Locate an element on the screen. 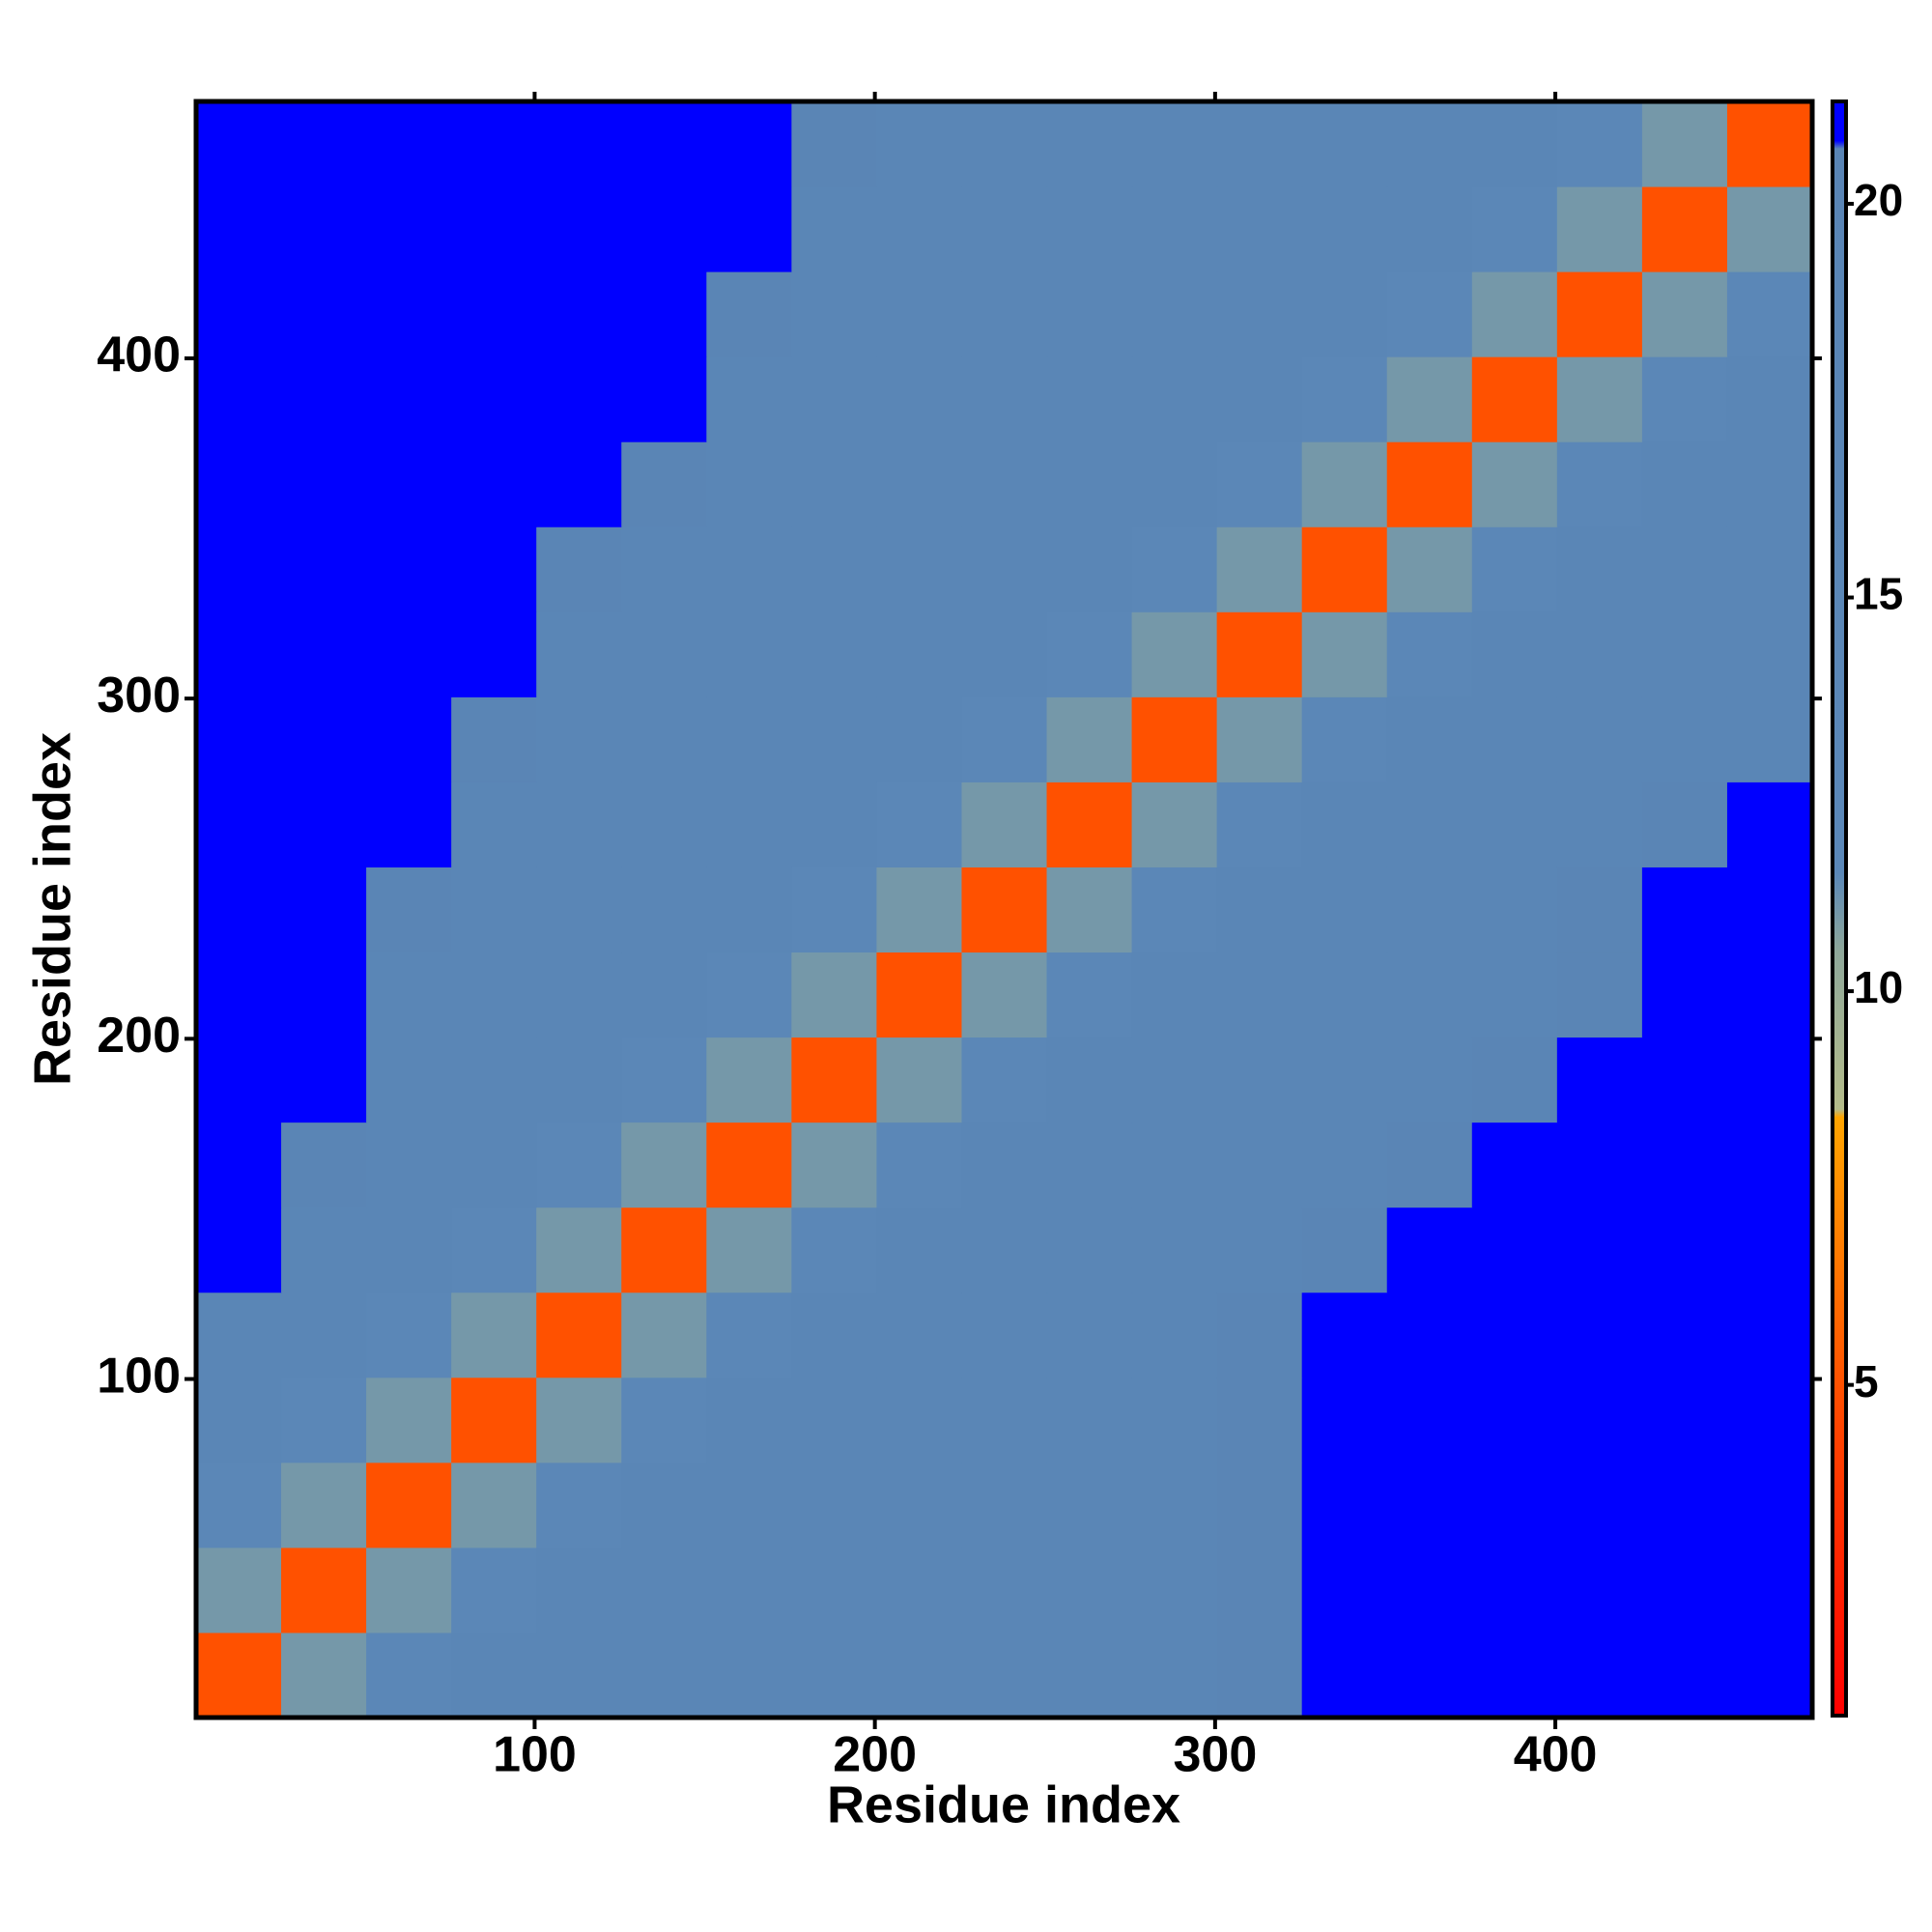 This screenshot has width=1932, height=1932. colorbar is located at coordinates (1839, 908).